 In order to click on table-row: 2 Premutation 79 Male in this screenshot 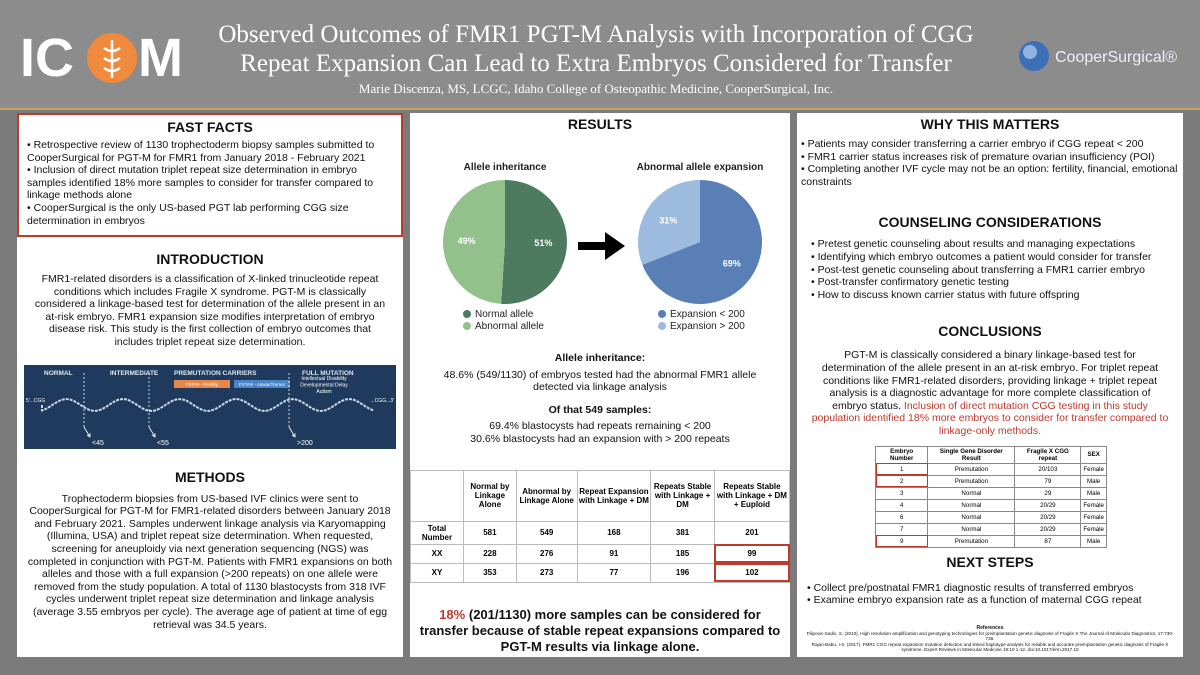, I will do `click(990, 481)`.